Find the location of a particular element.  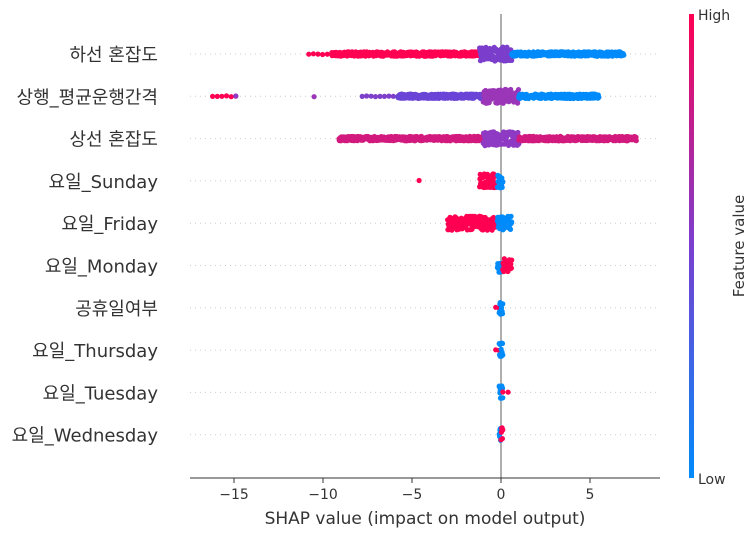

colorbar-title: Feature value is located at coordinates (739, 246).